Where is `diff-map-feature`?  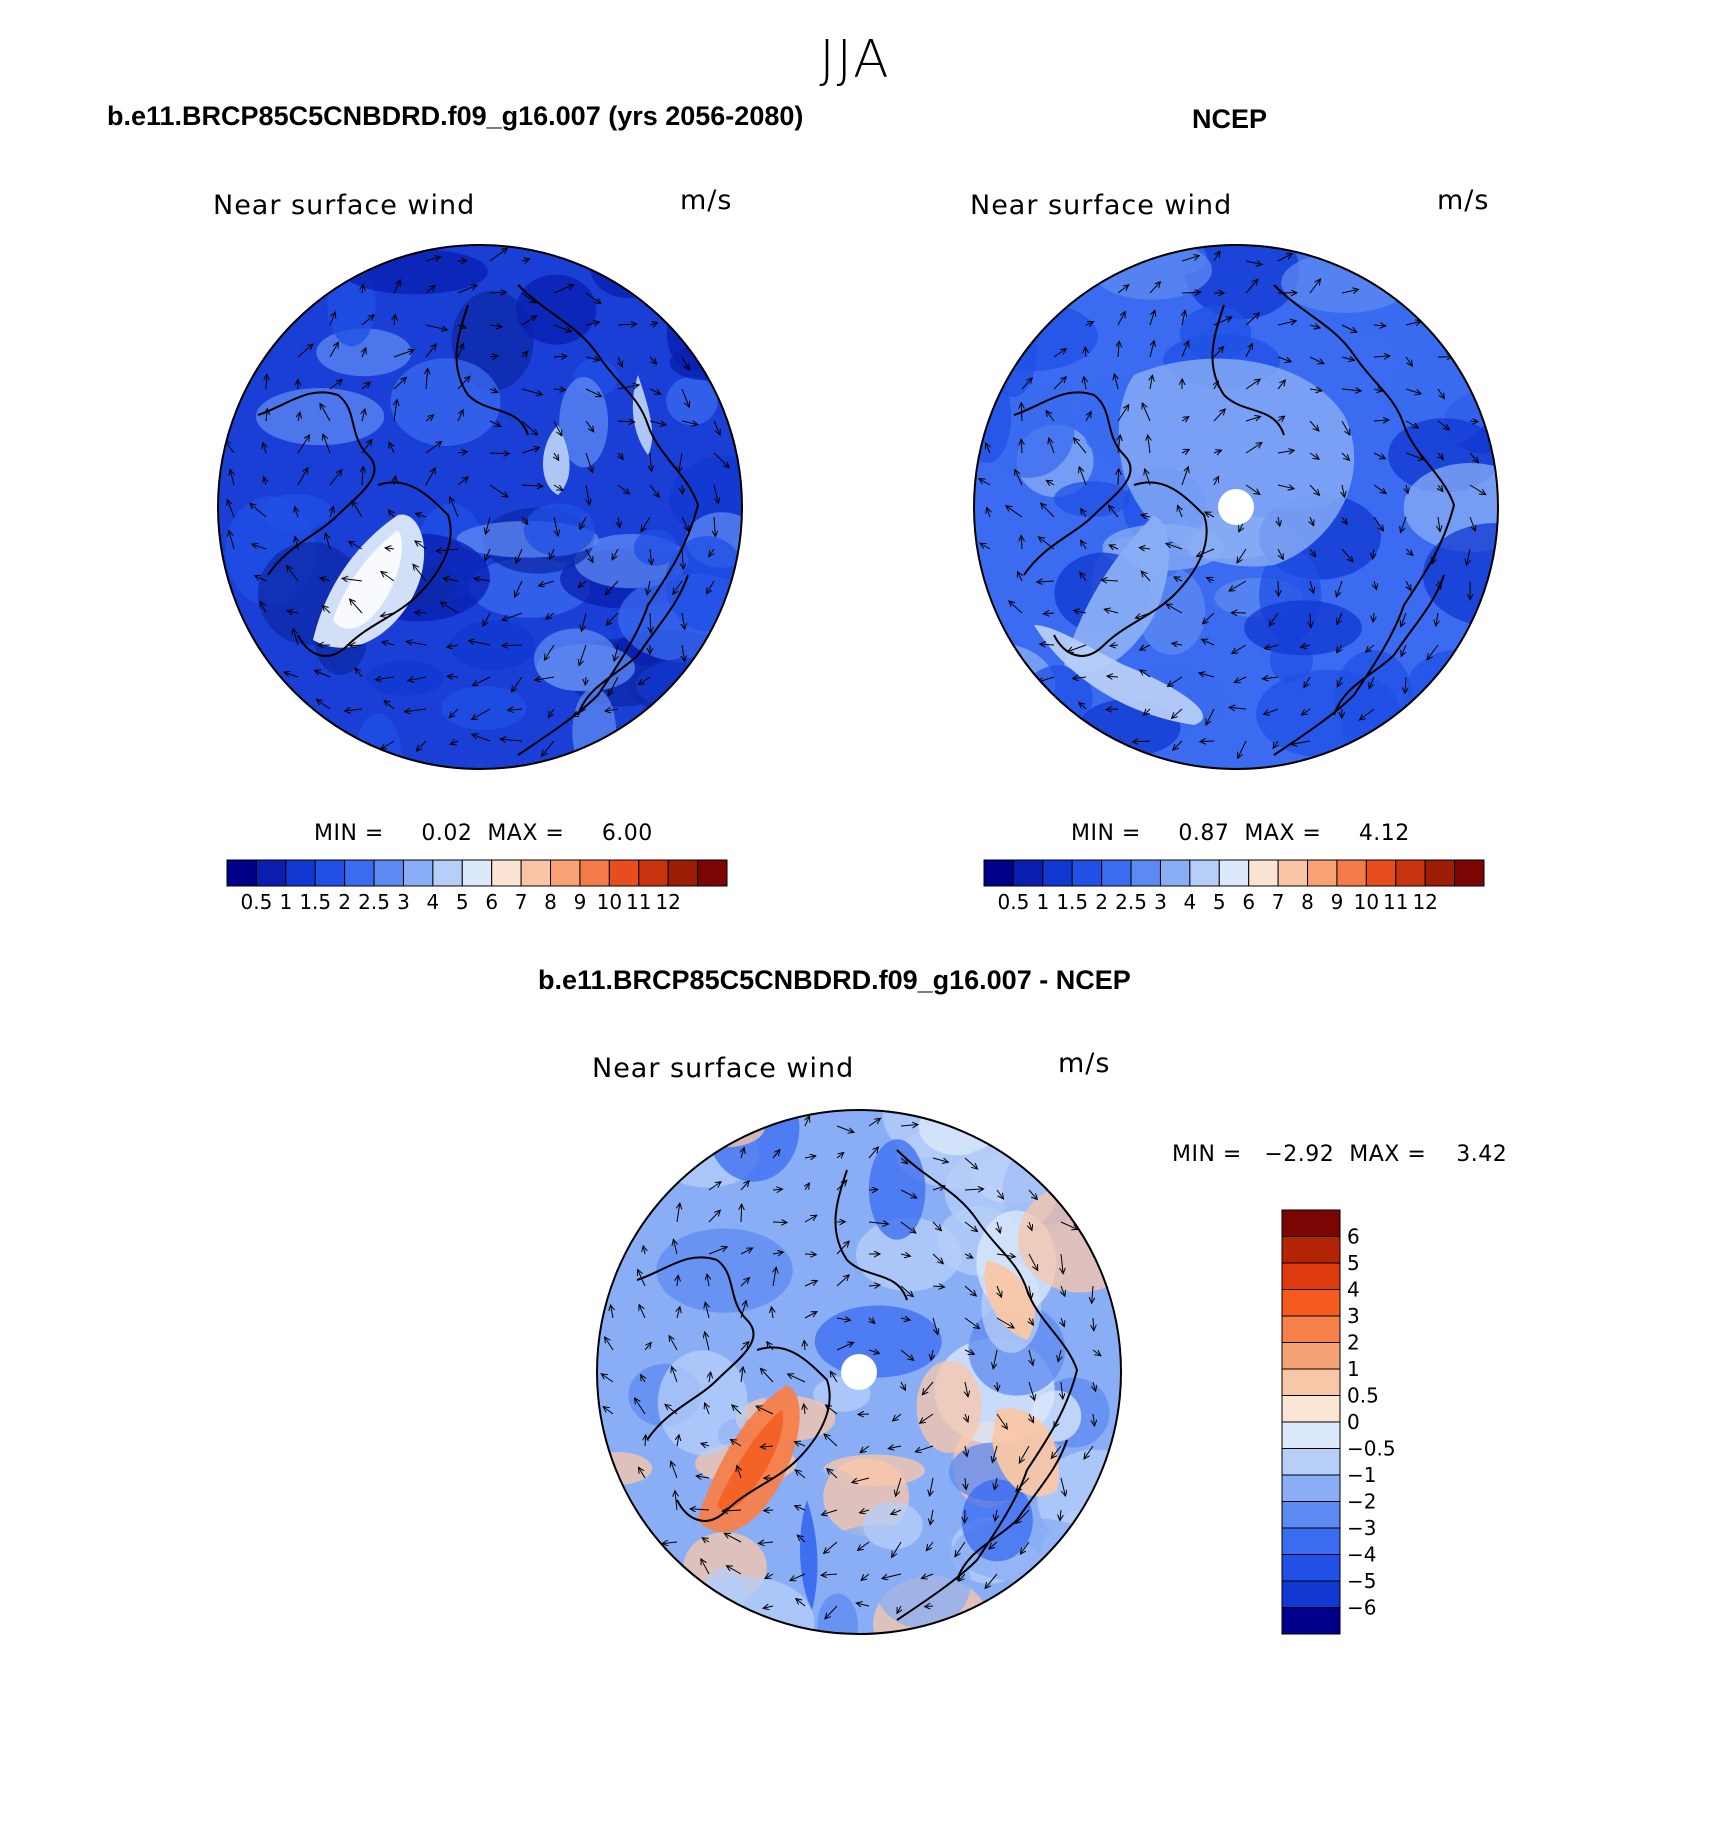
diff-map-feature is located at coordinates (809, 1555).